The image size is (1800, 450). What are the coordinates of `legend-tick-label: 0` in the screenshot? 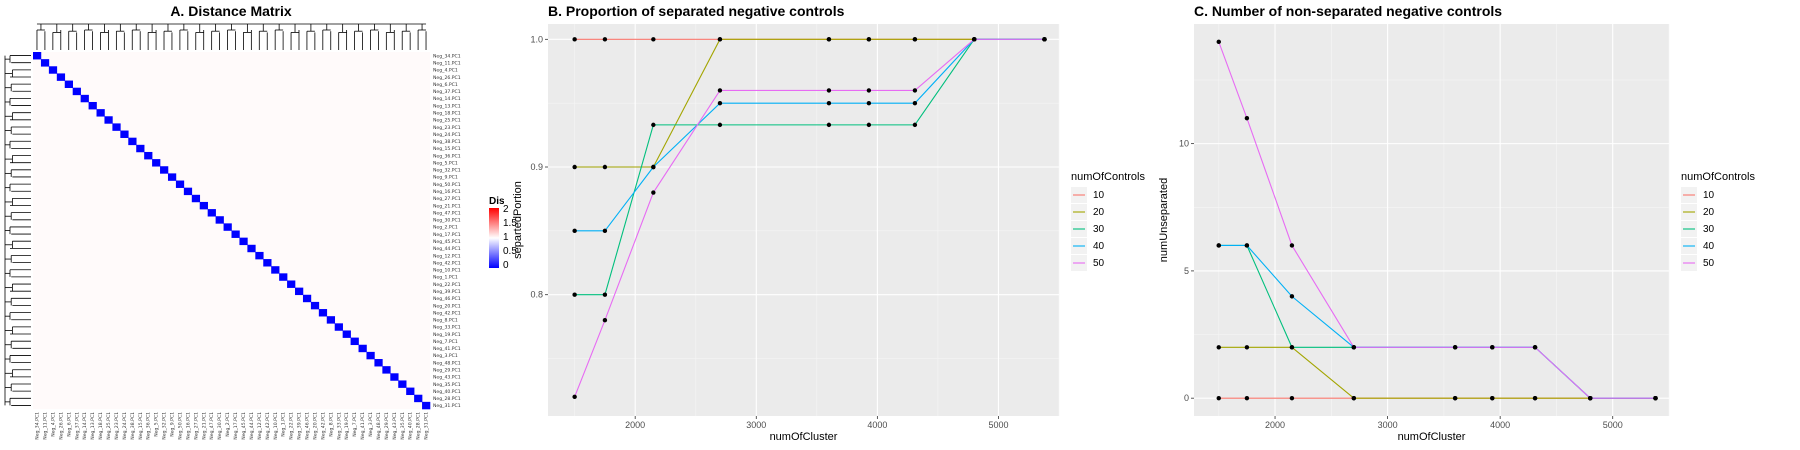 It's located at (506, 265).